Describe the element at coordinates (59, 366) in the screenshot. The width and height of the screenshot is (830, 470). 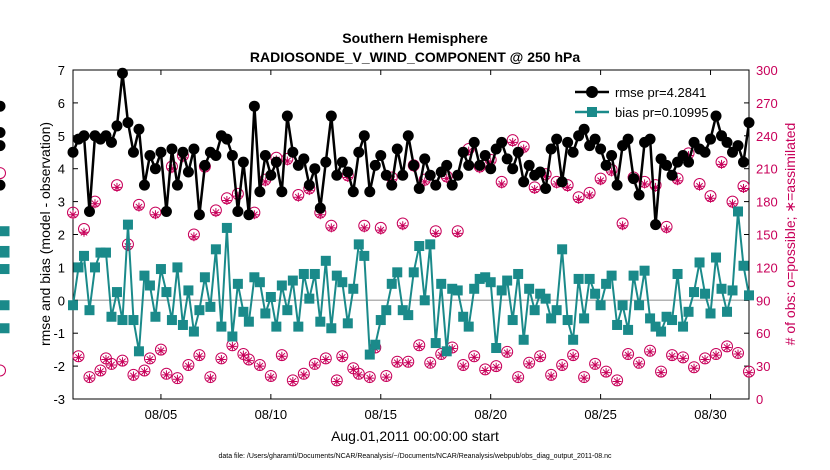
I see `y-tick-label: -2` at that location.